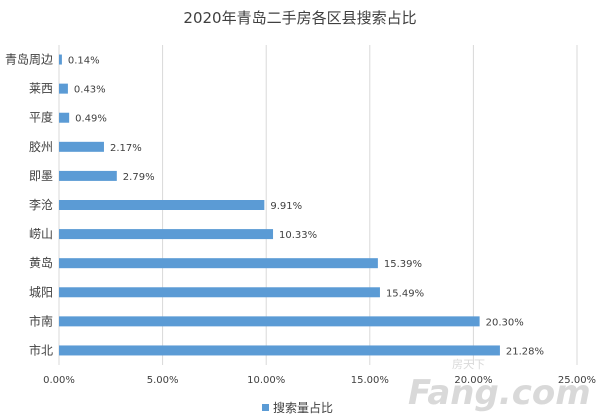 The width and height of the screenshot is (601, 420). Describe the element at coordinates (468, 364) in the screenshot. I see `watermark-small: 房天下` at that location.